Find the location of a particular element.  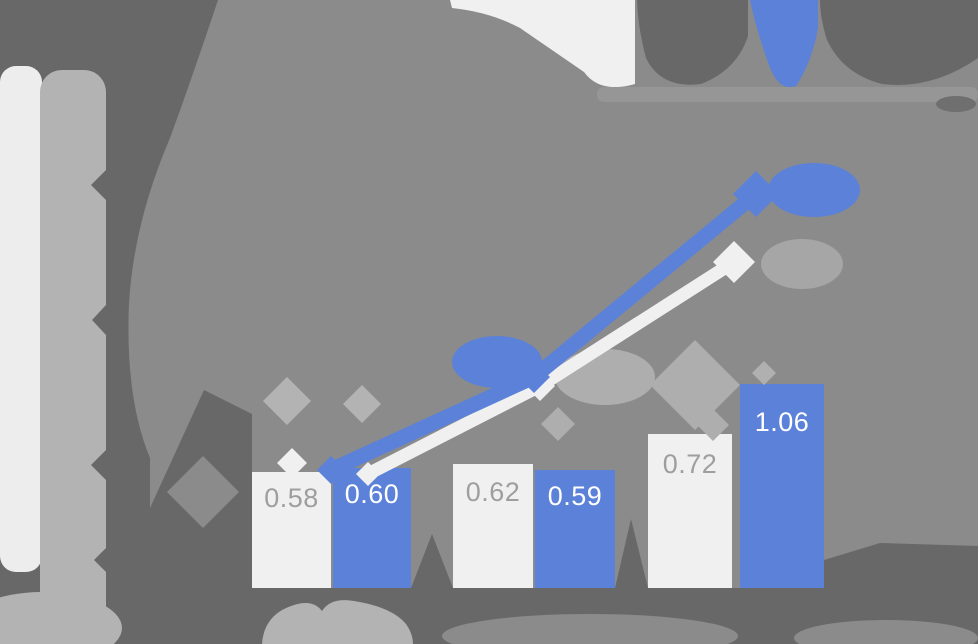

bar-value-label: 1.06 is located at coordinates (782, 422).